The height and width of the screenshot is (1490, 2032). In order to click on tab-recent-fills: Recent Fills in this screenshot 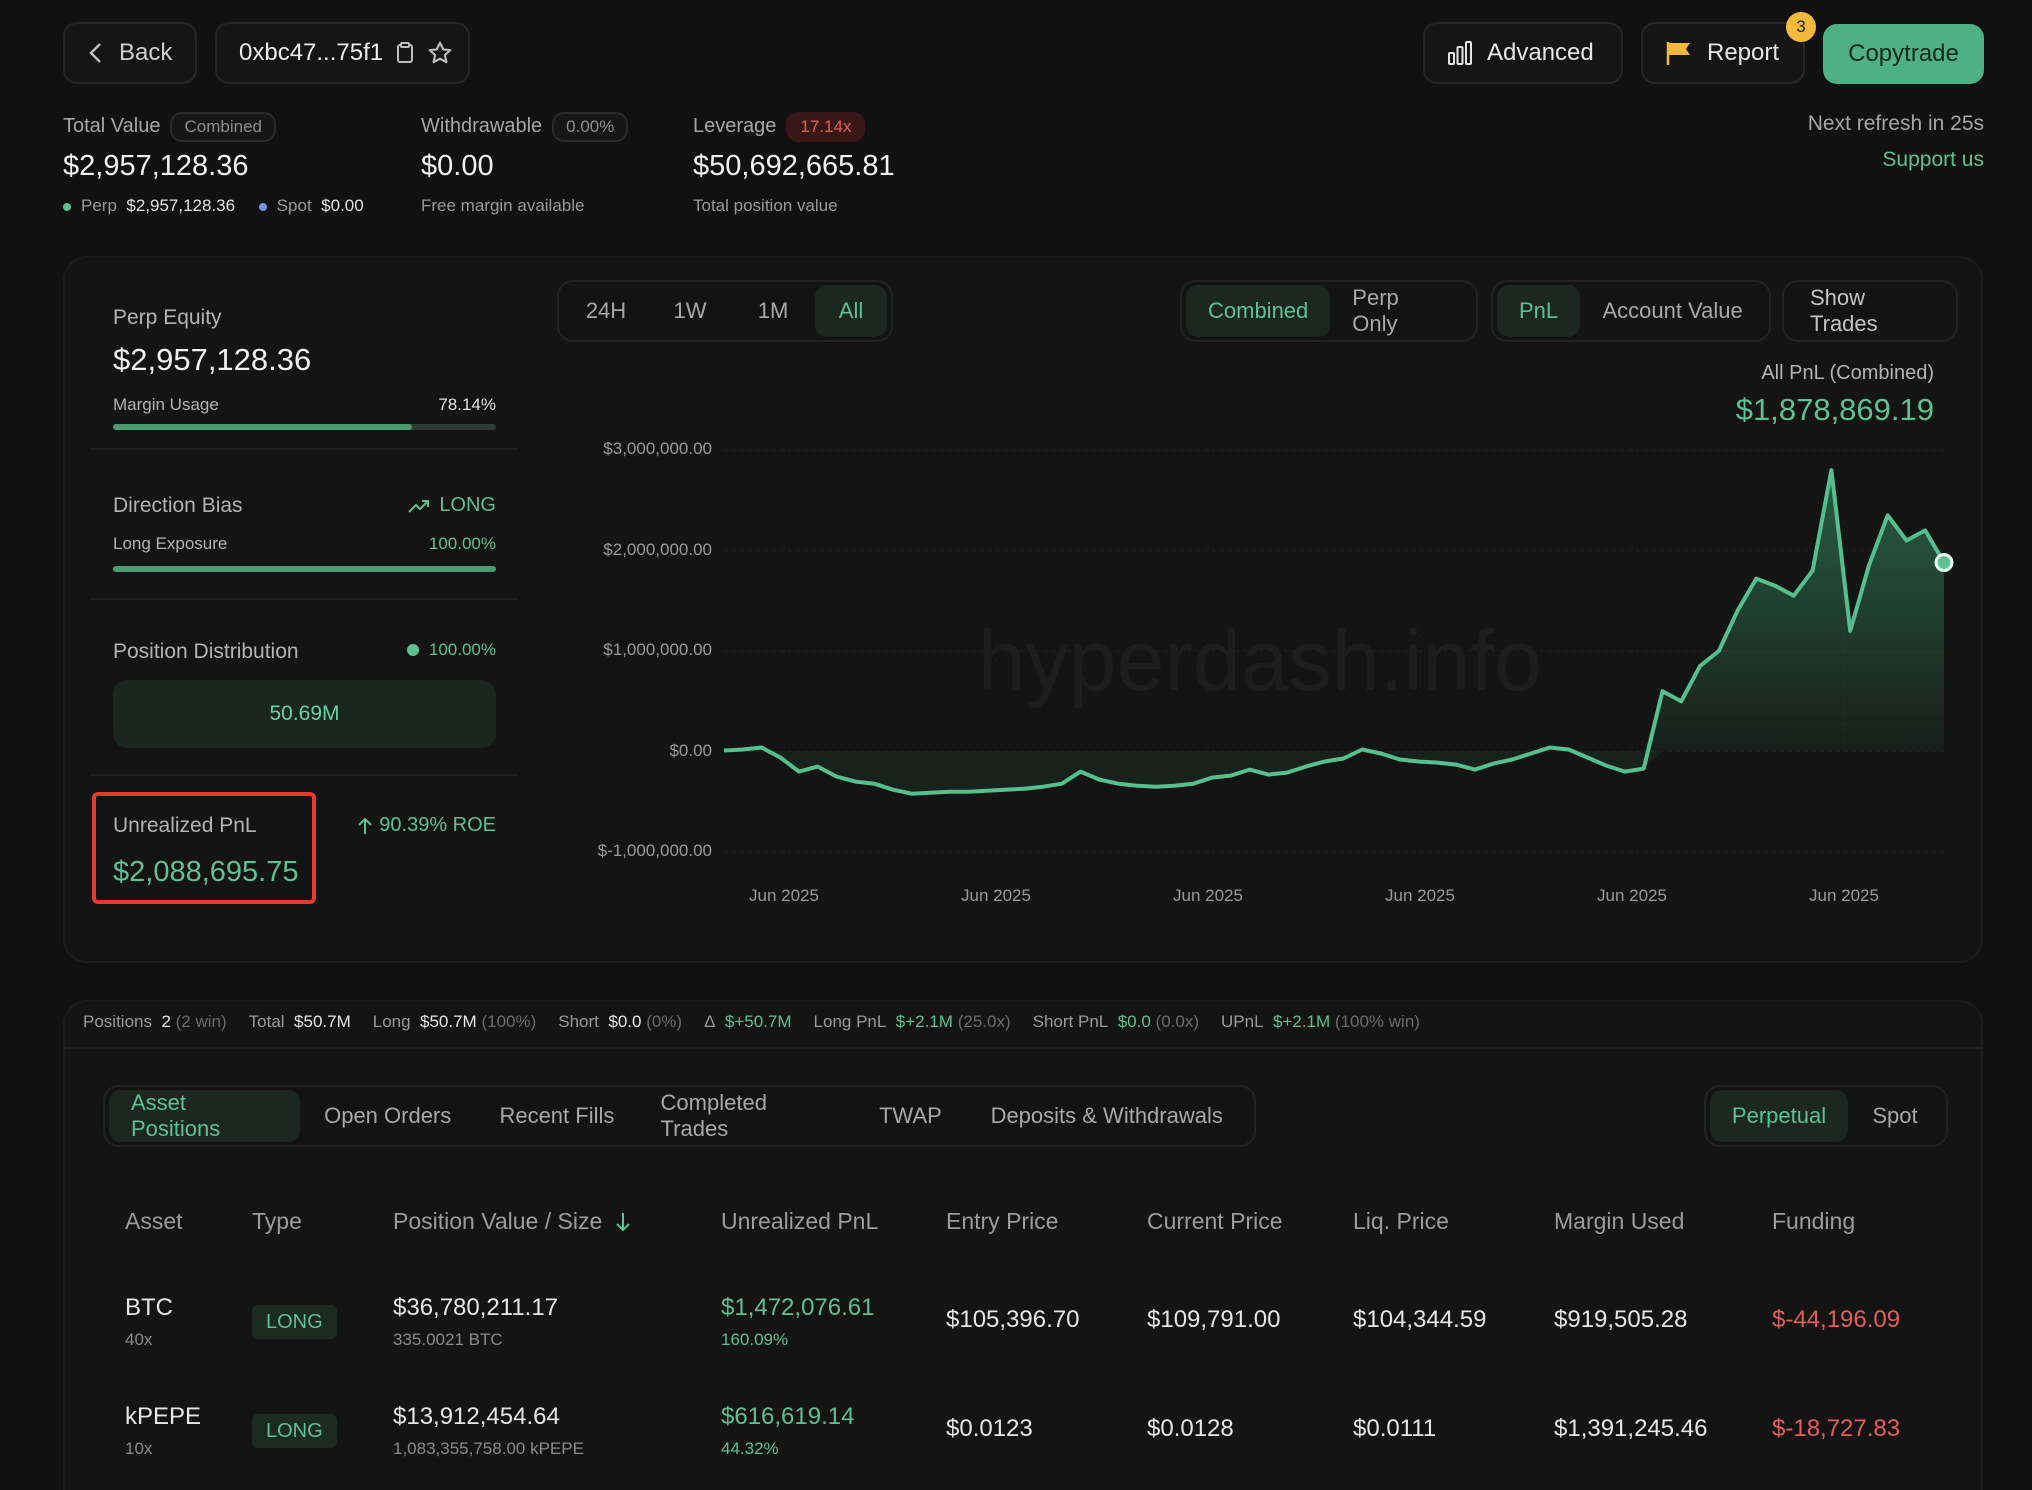, I will do `click(557, 1115)`.